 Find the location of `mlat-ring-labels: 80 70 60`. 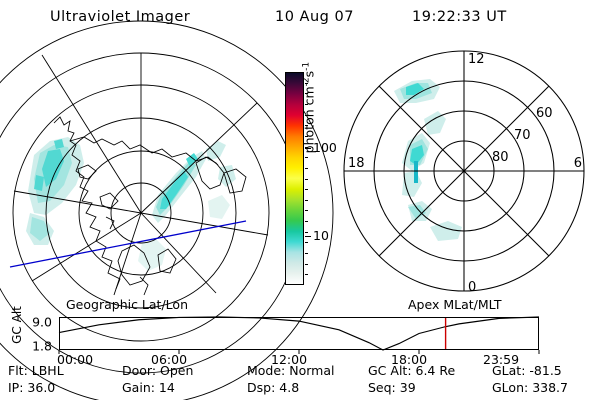

mlat-ring-labels: 80 70 60 is located at coordinates (522, 135).